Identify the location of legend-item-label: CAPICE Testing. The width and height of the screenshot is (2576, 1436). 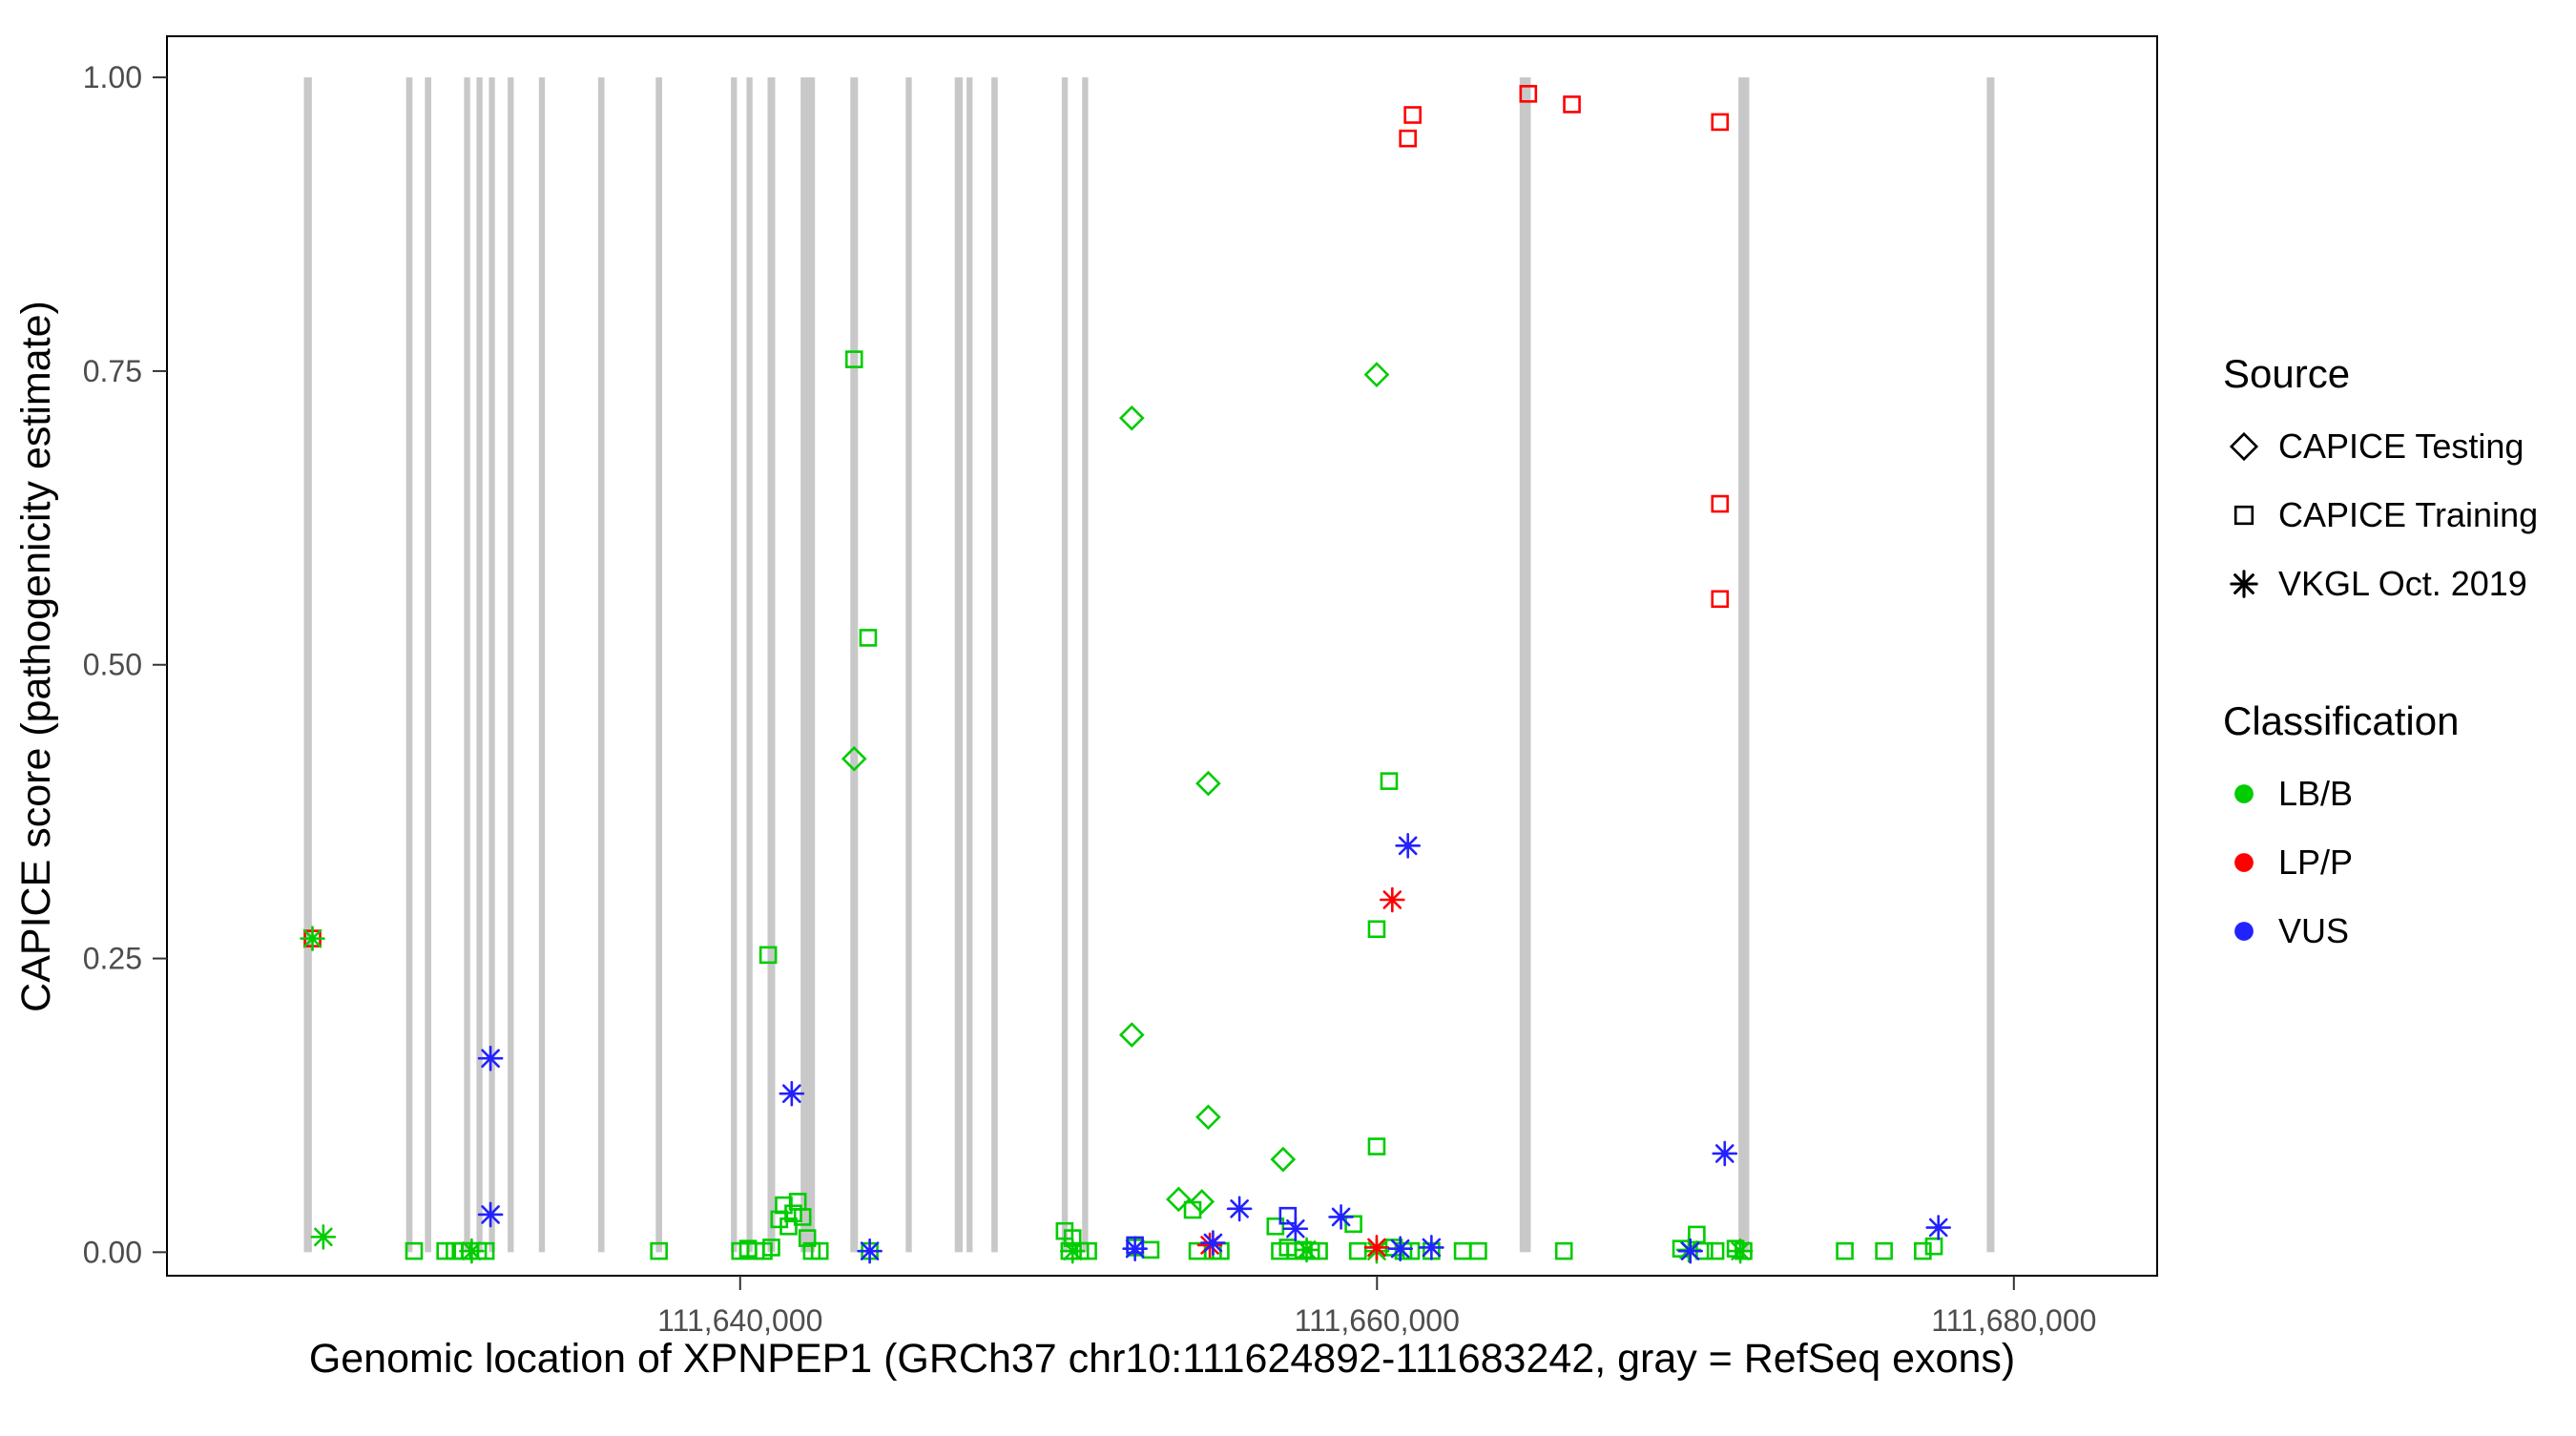
(2401, 446).